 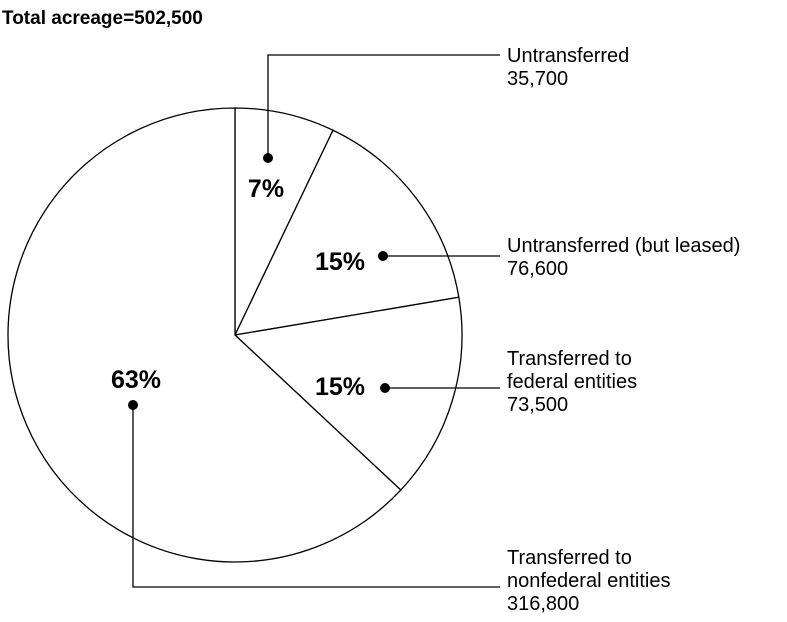 I want to click on slice-value-label: 76,600, so click(x=537, y=269).